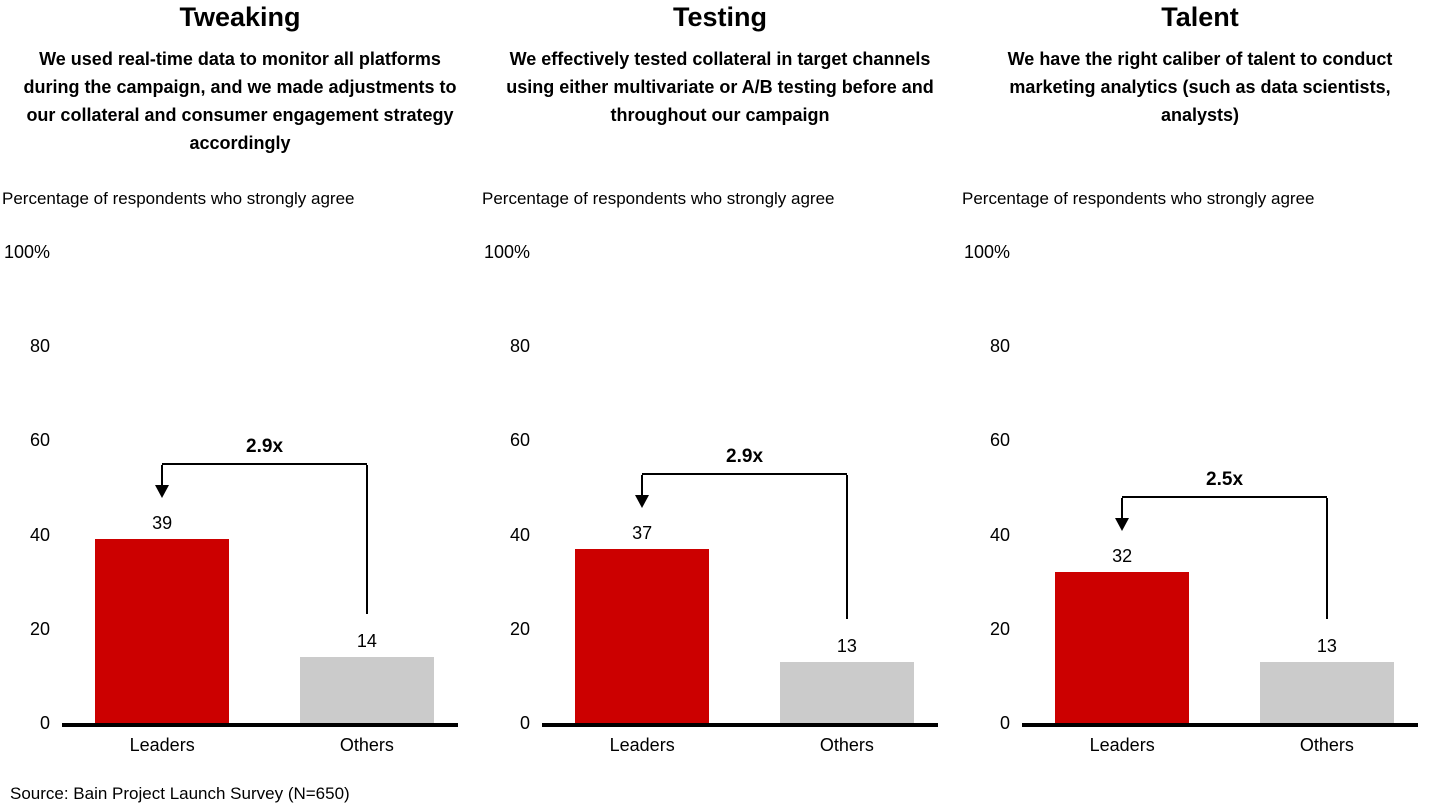 The width and height of the screenshot is (1440, 810). I want to click on panel-title: Talent, so click(1200, 17).